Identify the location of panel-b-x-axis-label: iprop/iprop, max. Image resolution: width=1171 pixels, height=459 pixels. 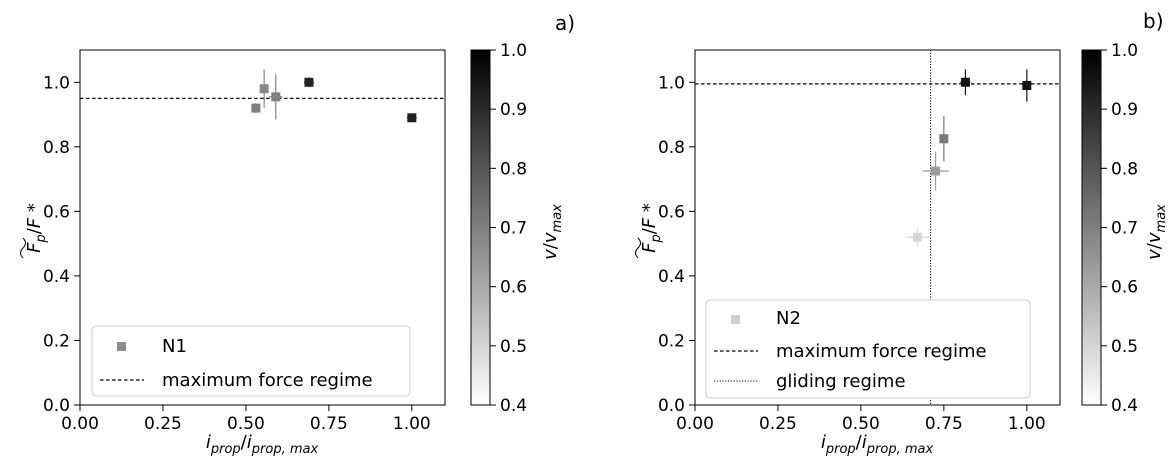
(877, 444).